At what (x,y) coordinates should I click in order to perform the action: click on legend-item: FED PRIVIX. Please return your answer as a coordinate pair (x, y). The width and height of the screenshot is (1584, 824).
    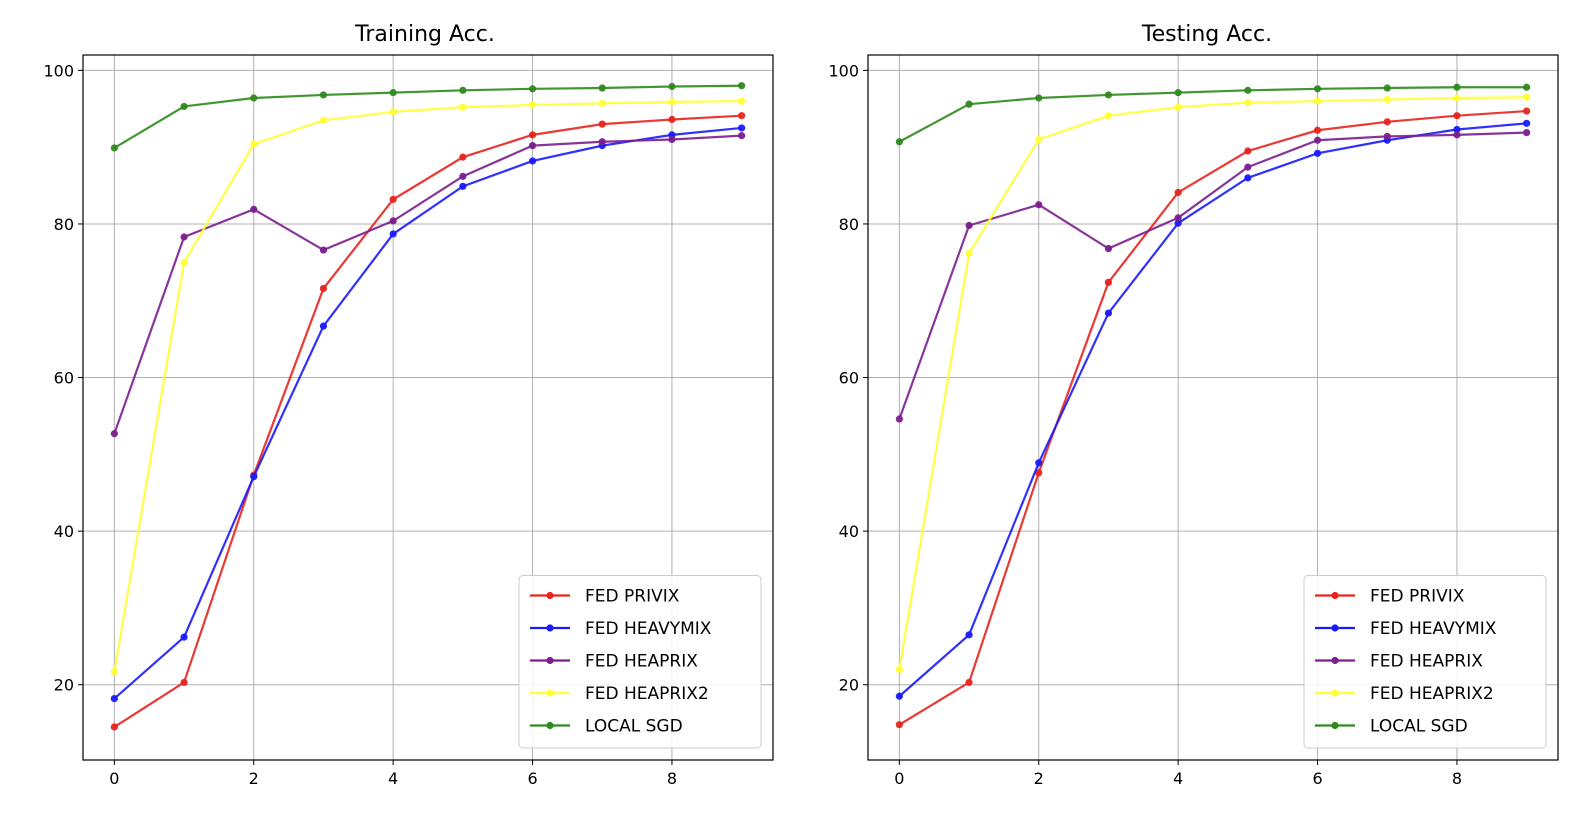
    Looking at the image, I should click on (1390, 597).